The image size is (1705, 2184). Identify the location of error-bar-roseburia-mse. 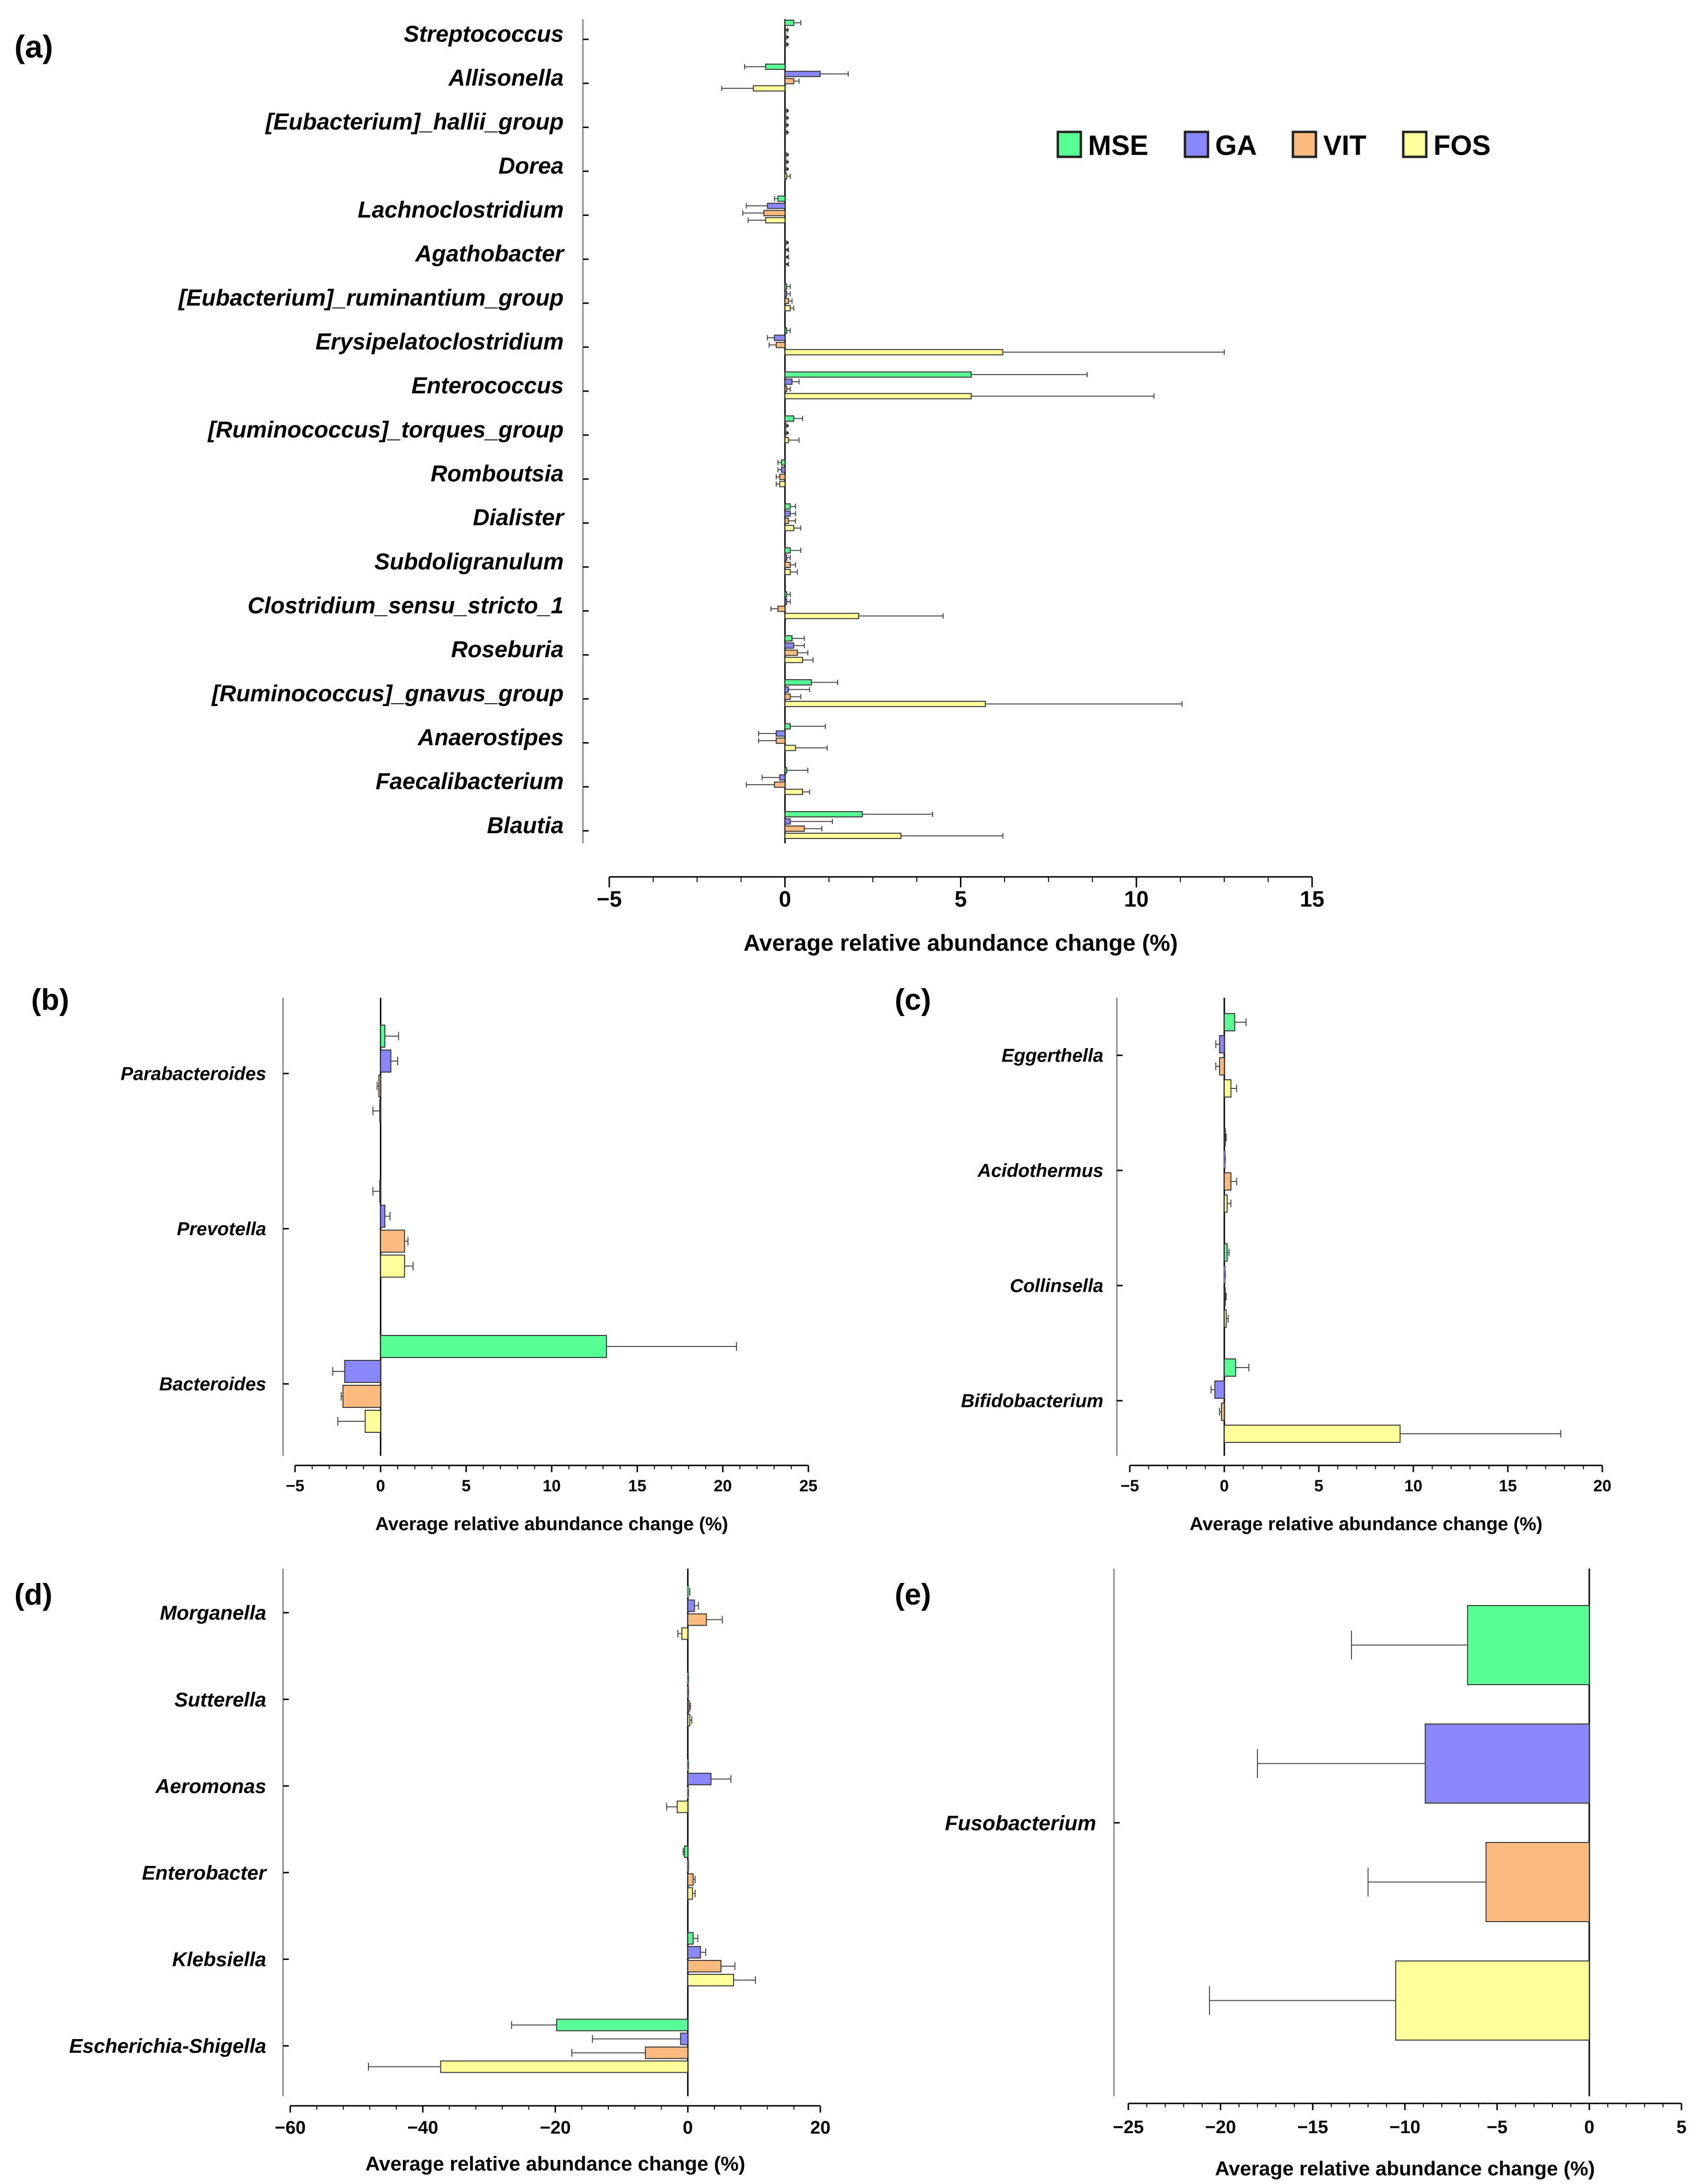
(798, 639).